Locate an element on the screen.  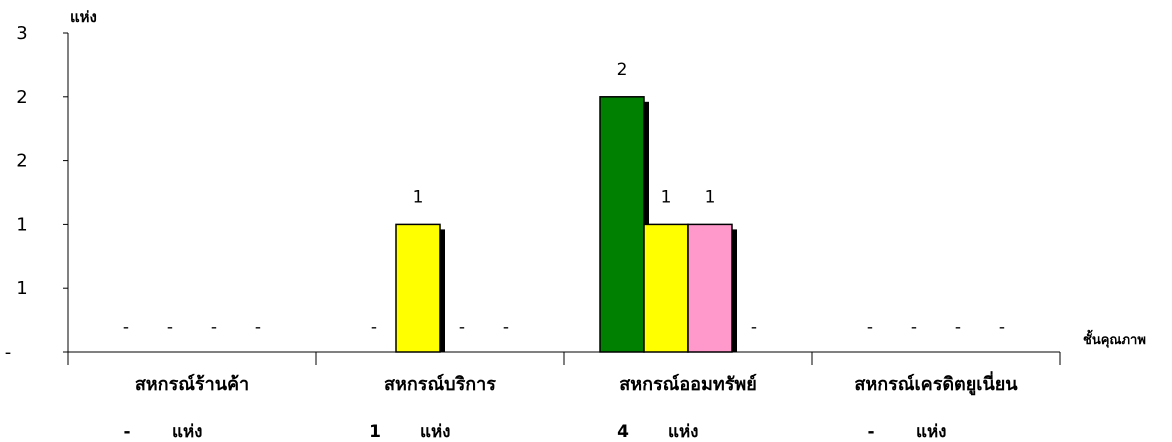
category-label: สหกรณ์ร้านค้า is located at coordinates (192, 384).